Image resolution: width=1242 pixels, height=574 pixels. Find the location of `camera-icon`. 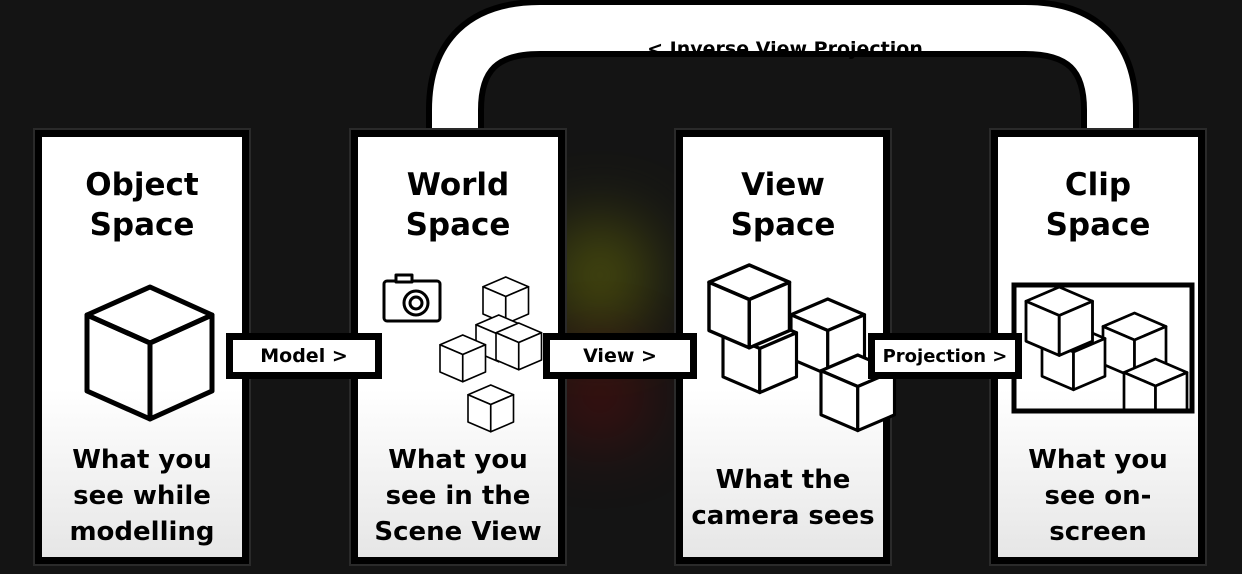

camera-icon is located at coordinates (412, 298).